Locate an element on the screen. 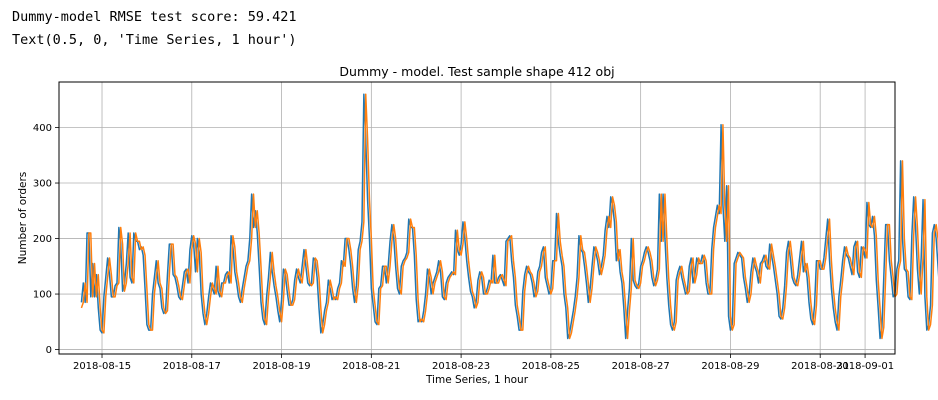 The width and height of the screenshot is (938, 400). x-tick-label: 2018-08-27 is located at coordinates (641, 366).